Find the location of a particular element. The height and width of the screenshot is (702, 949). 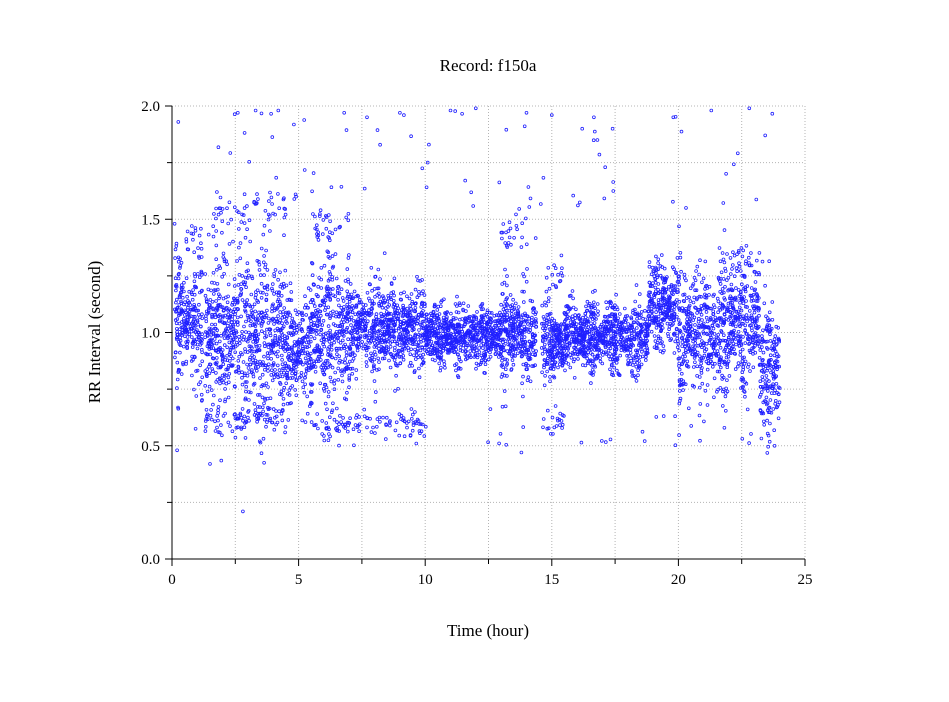

x-tick-label: 10 is located at coordinates (425, 580).